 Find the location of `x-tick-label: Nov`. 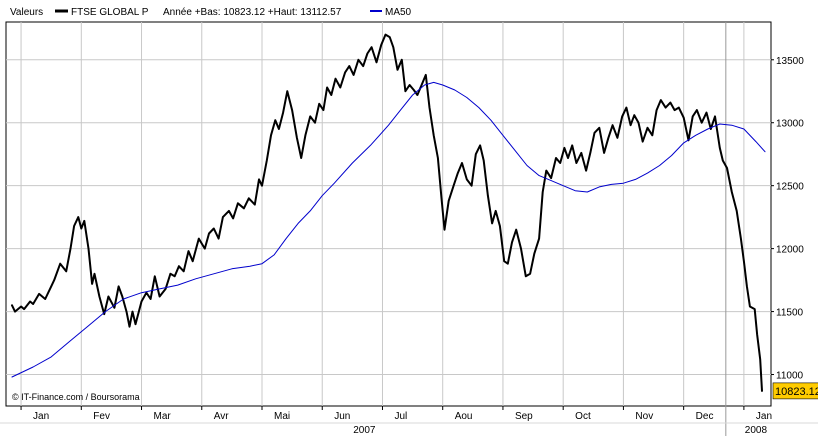

x-tick-label: Nov is located at coordinates (644, 416).